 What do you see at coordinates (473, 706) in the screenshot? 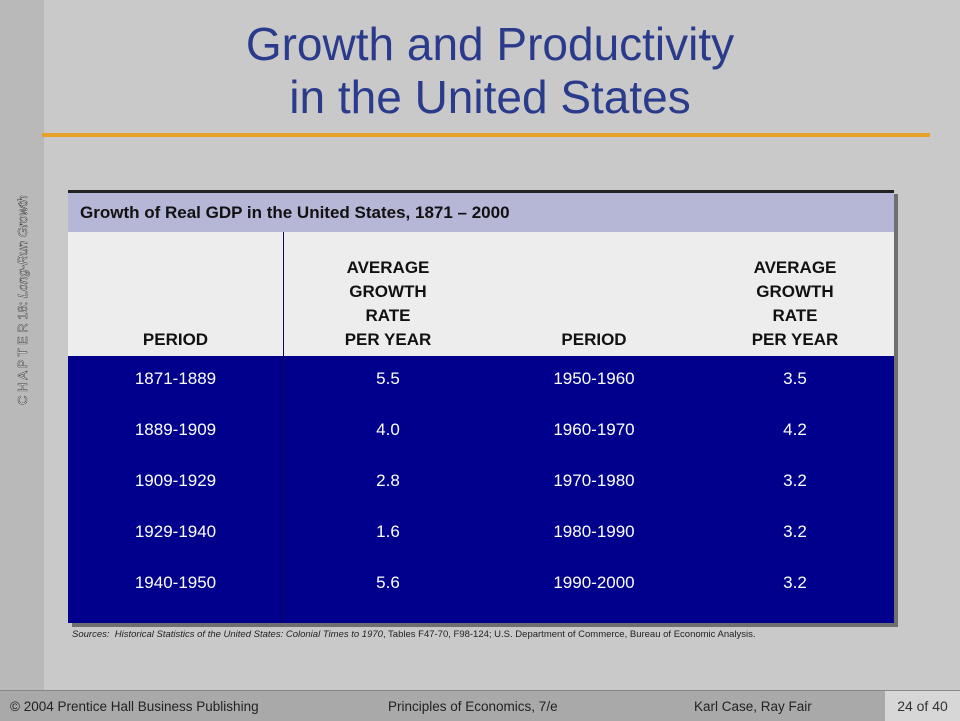
I see `footer-book: Principles of Economics, 7/e` at bounding box center [473, 706].